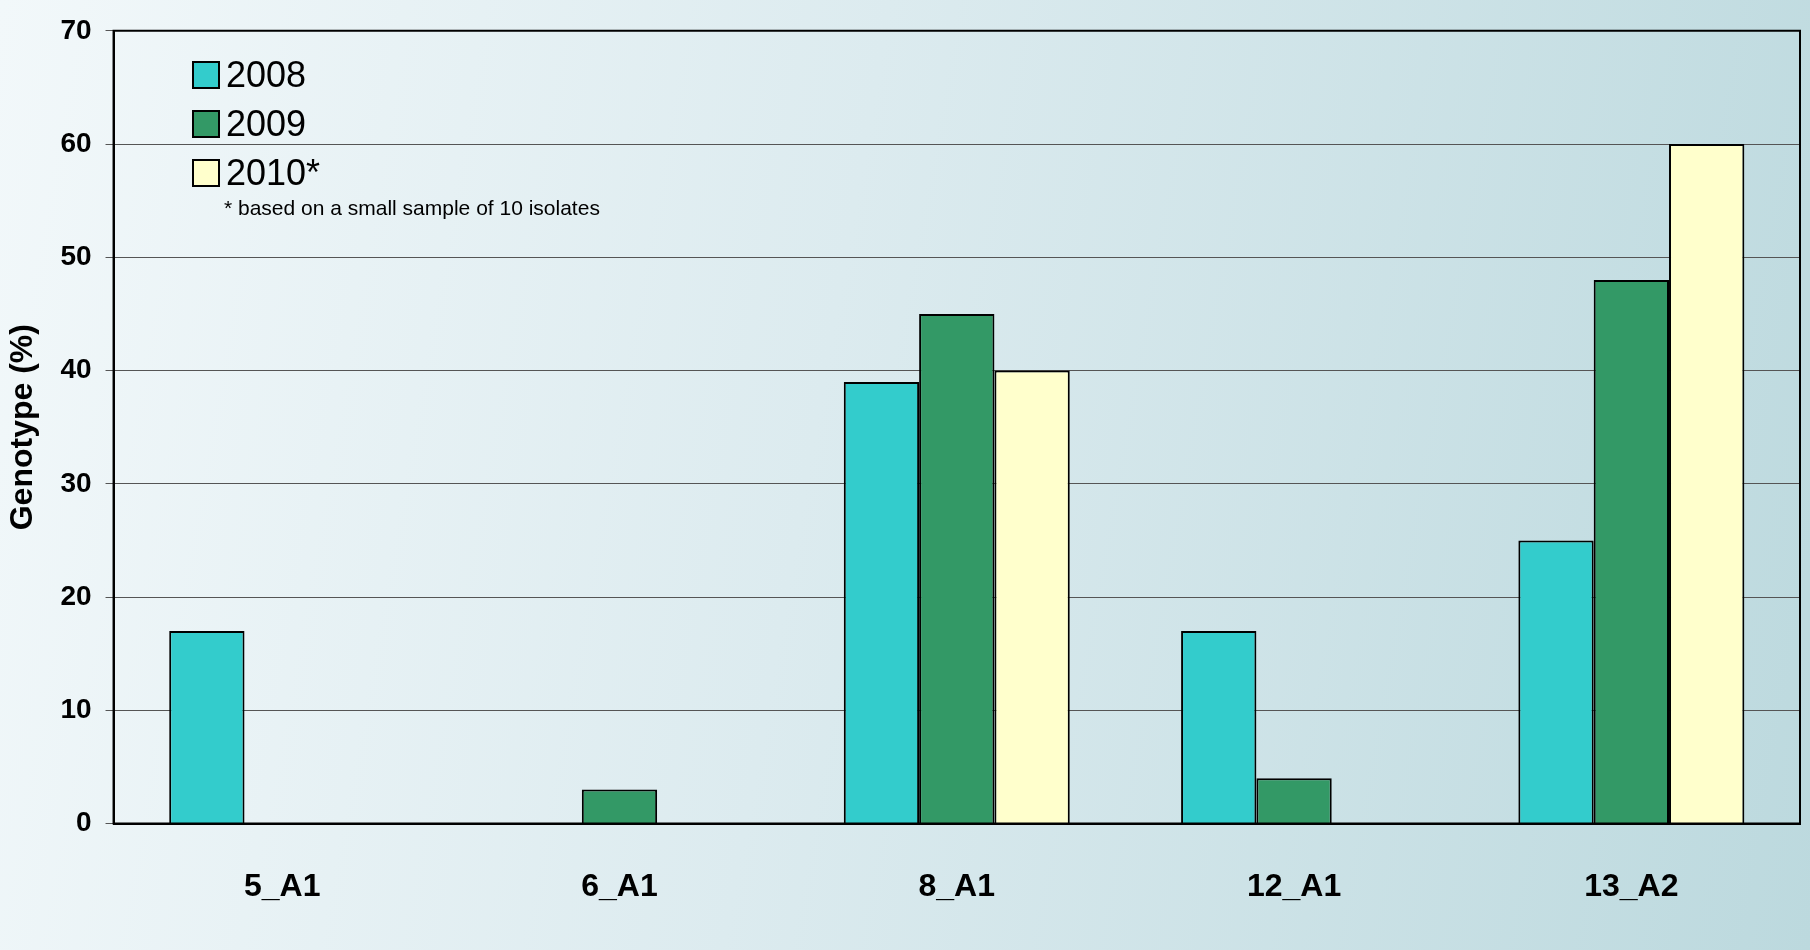 The width and height of the screenshot is (1810, 950). Describe the element at coordinates (273, 173) in the screenshot. I see `legend-label: 2010*` at that location.